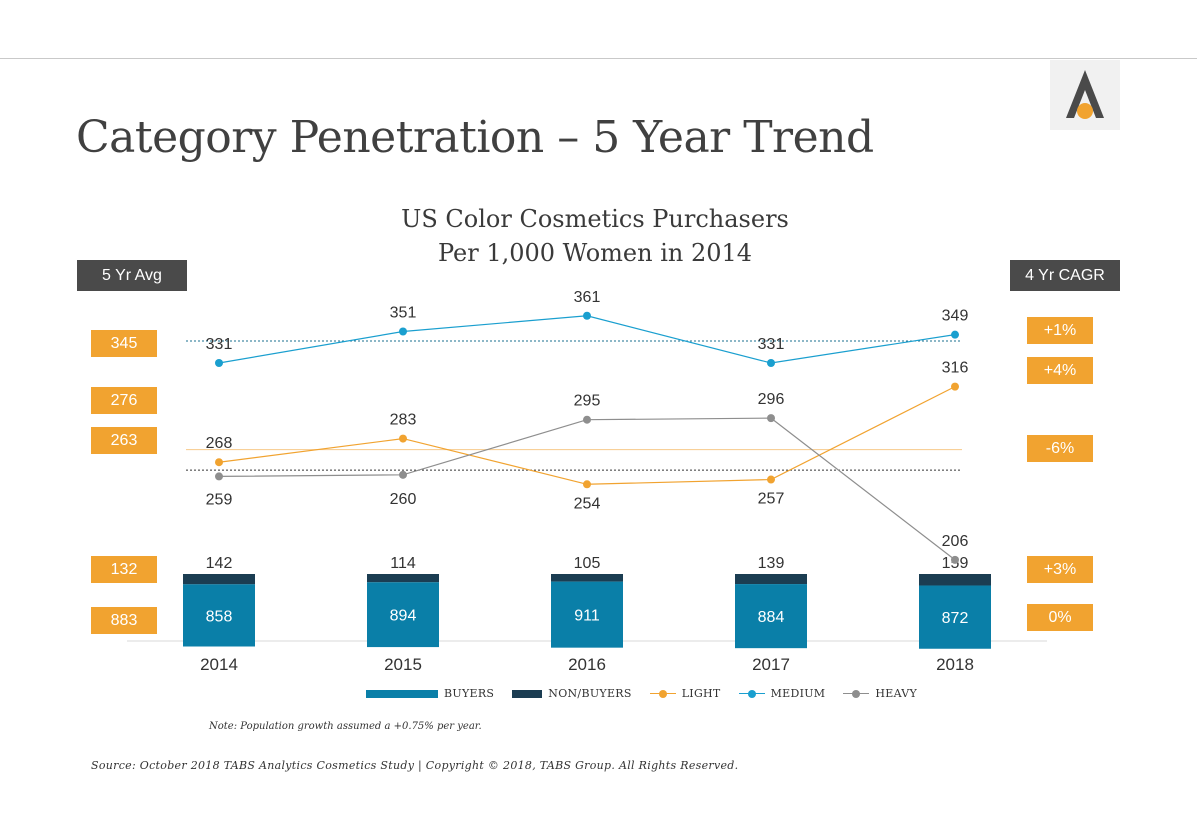 This screenshot has width=1197, height=828. Describe the element at coordinates (771, 563) in the screenshot. I see `bar-nonbuyers-label-2017: 139` at that location.